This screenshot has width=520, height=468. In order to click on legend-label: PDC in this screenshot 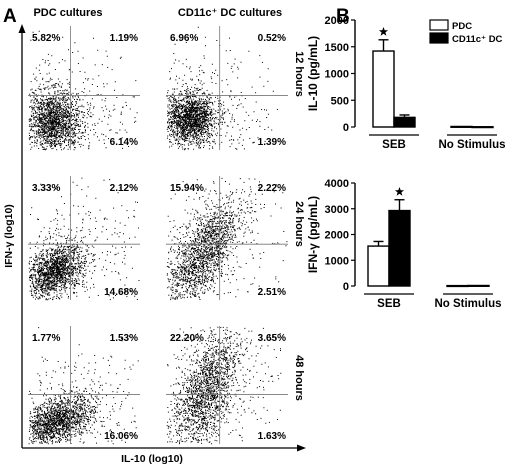, I will do `click(462, 26)`.